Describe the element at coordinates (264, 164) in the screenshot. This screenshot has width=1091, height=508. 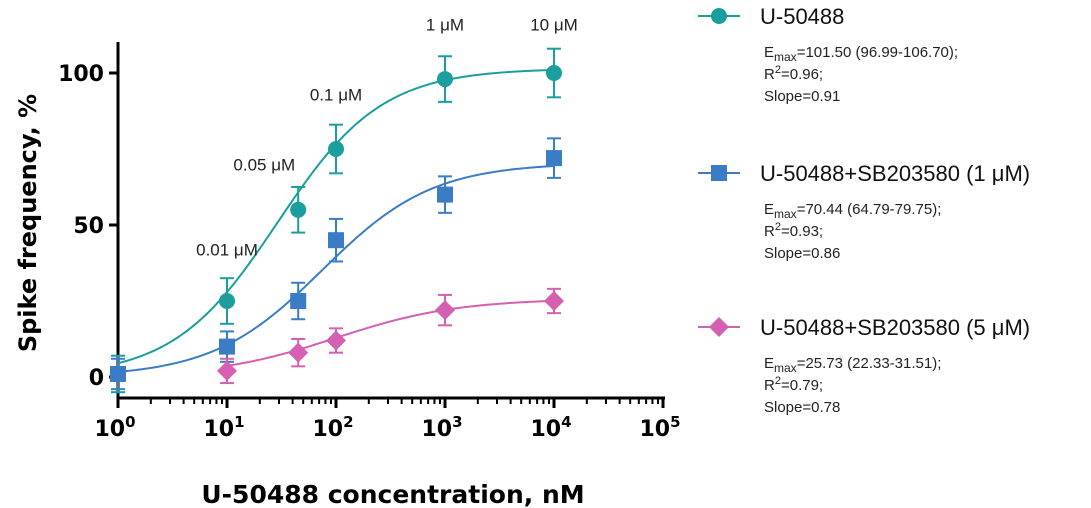
I see `concentration-annotation: 0.05 μM` at that location.